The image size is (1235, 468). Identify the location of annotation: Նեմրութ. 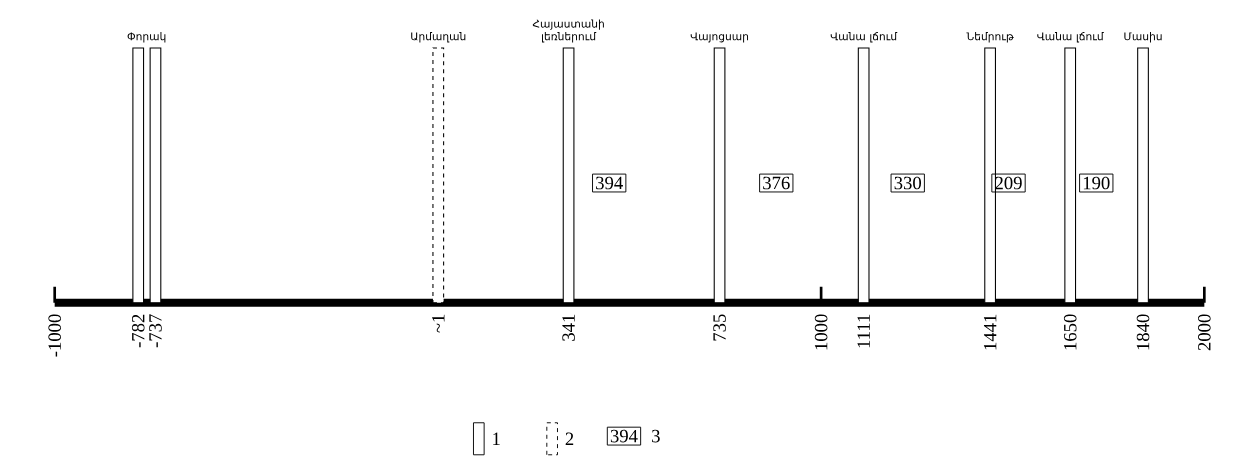
(990, 37).